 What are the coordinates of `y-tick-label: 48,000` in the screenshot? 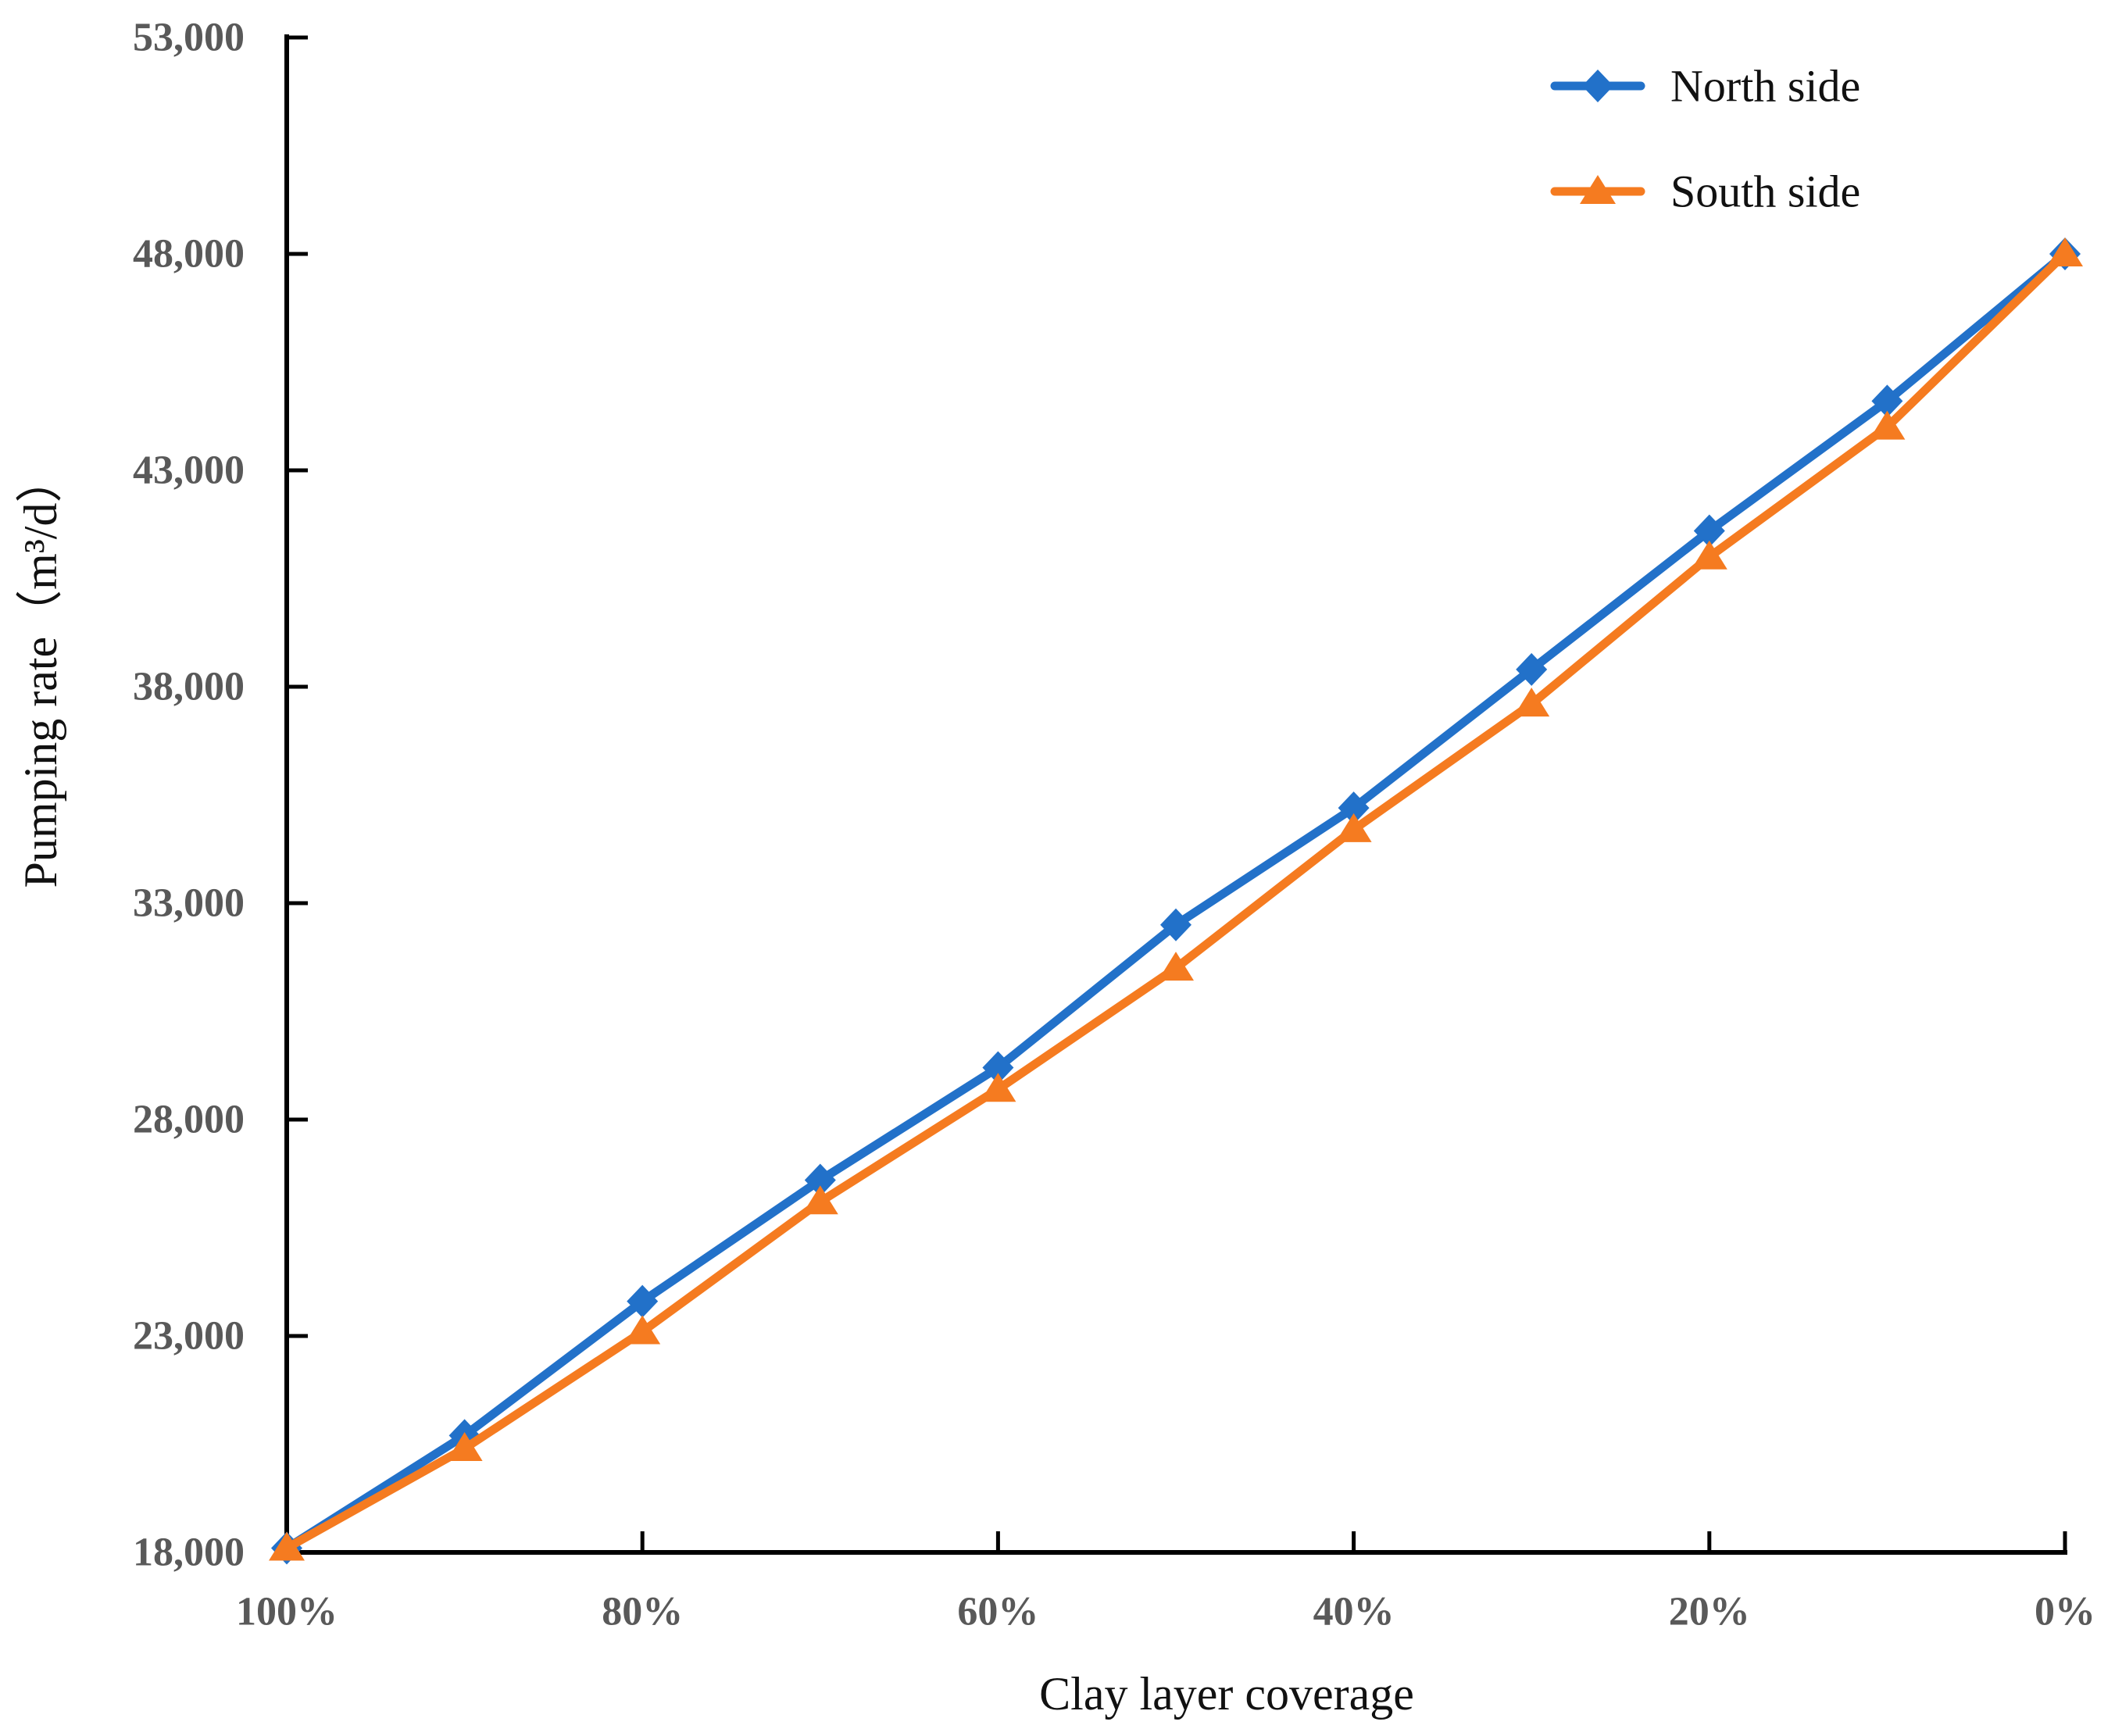 It's located at (189, 254).